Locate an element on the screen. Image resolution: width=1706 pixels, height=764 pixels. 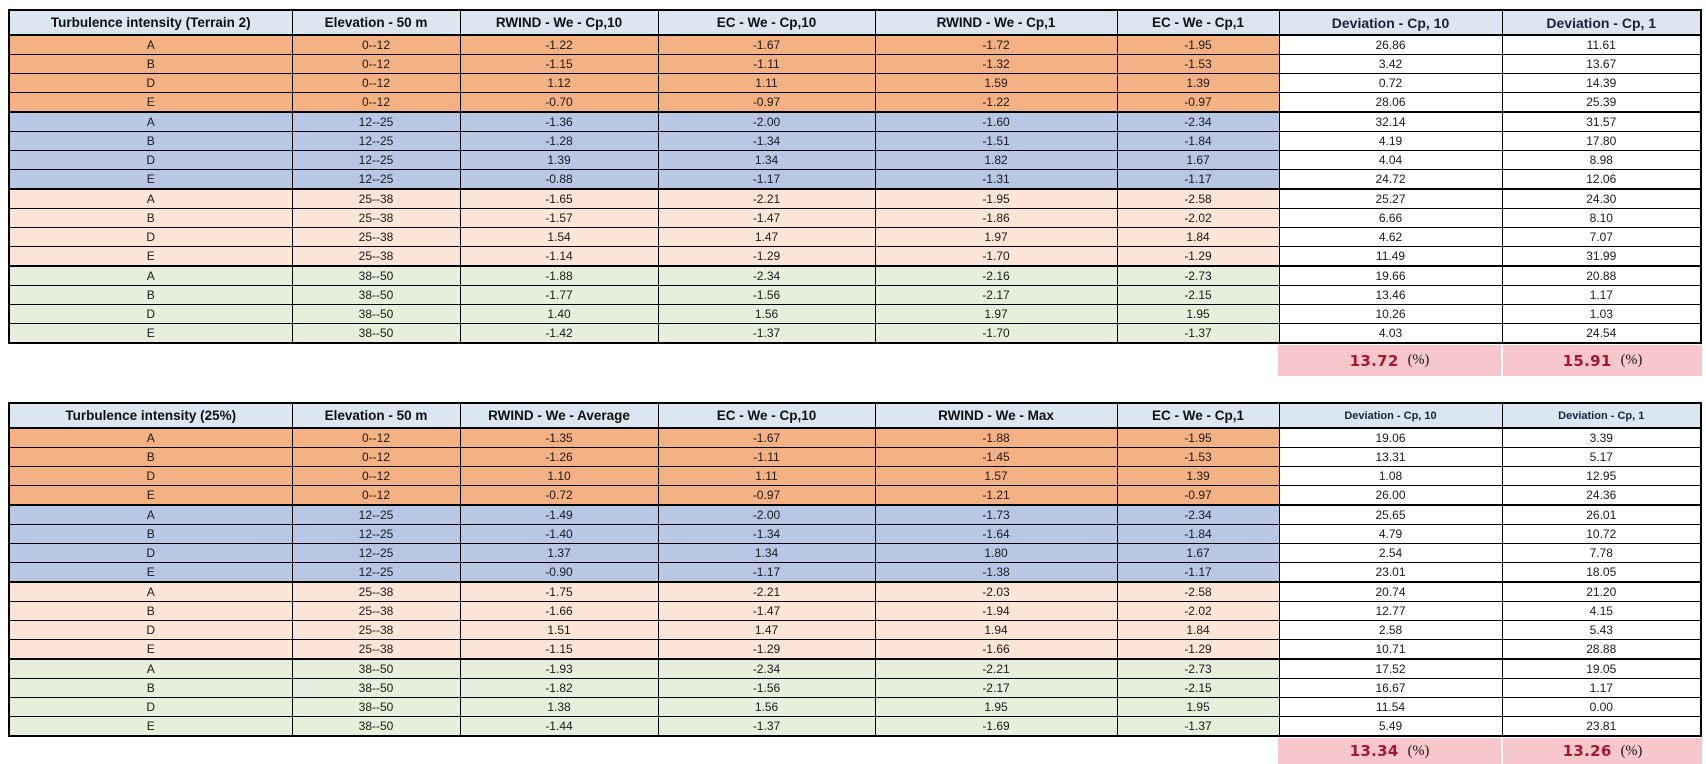
deviation-cell: 19.06 is located at coordinates (1390, 437).